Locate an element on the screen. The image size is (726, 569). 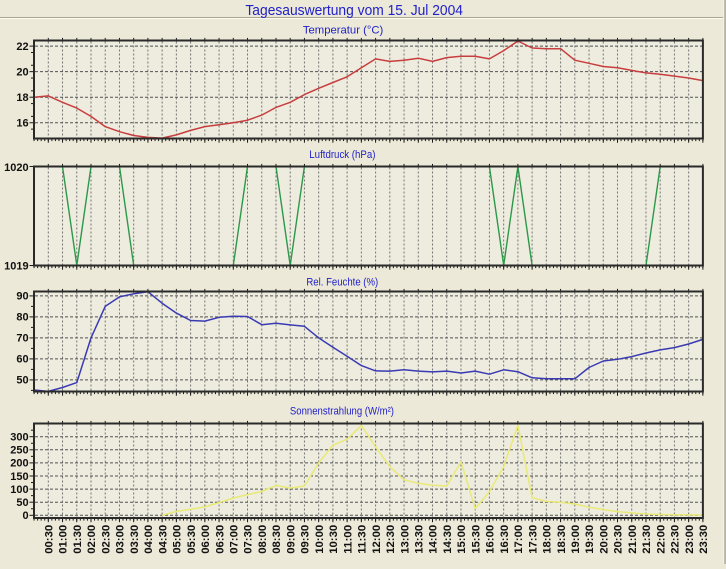
svg-text: 02:00 is located at coordinates (92, 539).